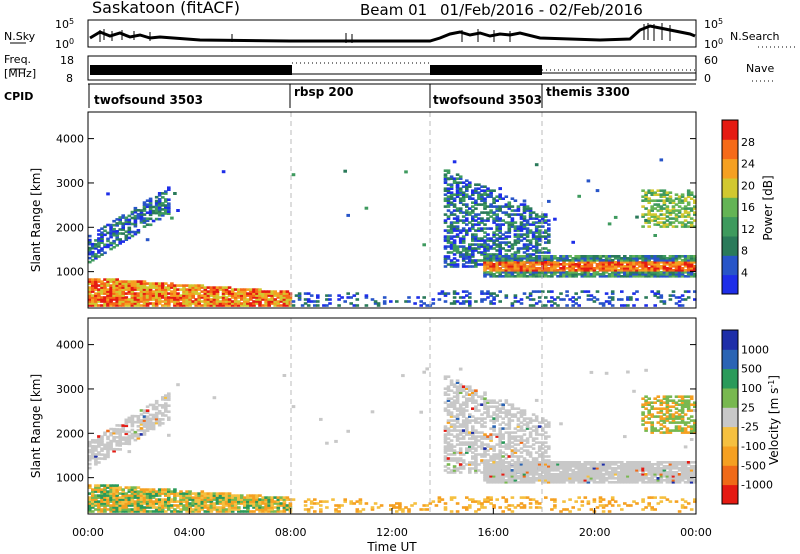 The image size is (800, 554). I want to click on sky-tick-top: 105, so click(64, 24).